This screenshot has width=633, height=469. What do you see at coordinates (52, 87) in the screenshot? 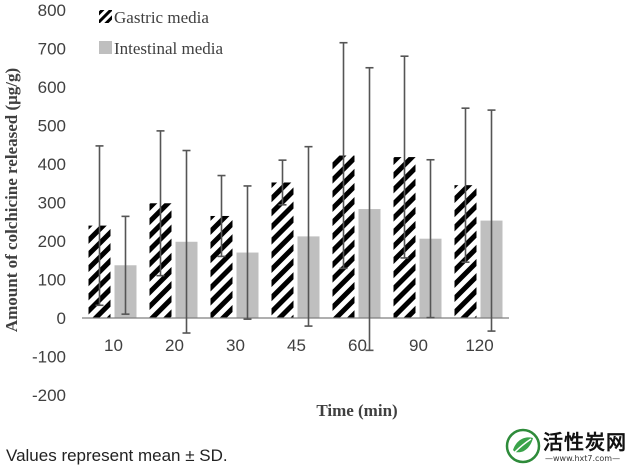
I see `y-tick-label: 600` at bounding box center [52, 87].